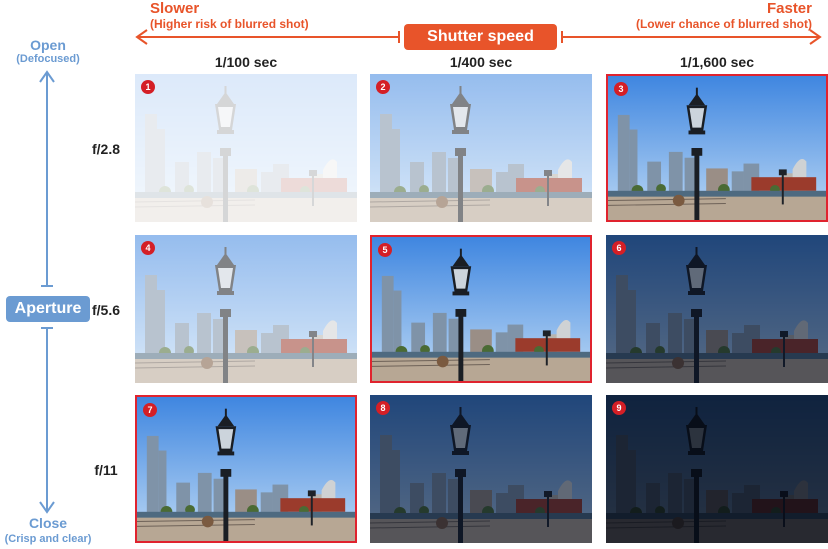 The image size is (828, 549). I want to click on photo-cell-5: 5, so click(481, 309).